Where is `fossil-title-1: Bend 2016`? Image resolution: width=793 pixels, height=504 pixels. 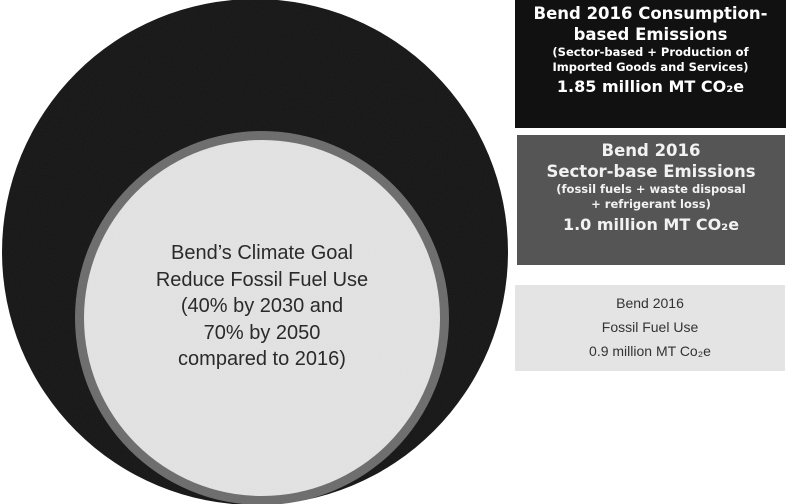
fossil-title-1: Bend 2016 is located at coordinates (650, 303).